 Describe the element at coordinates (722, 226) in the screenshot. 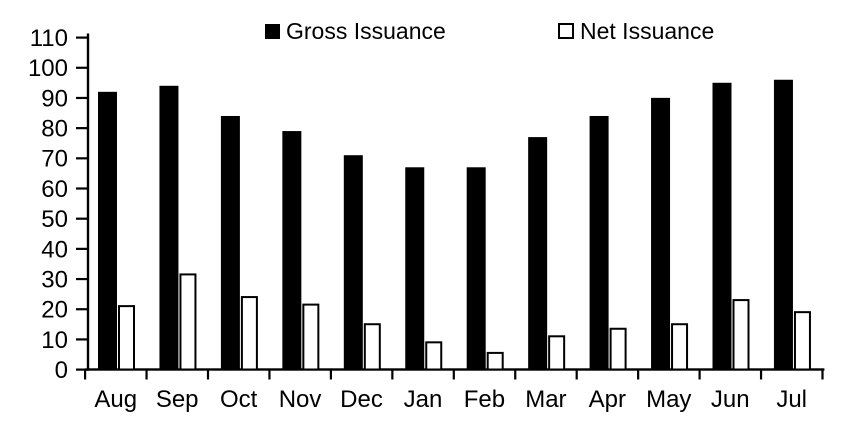

I see `bar-gross-jun` at that location.